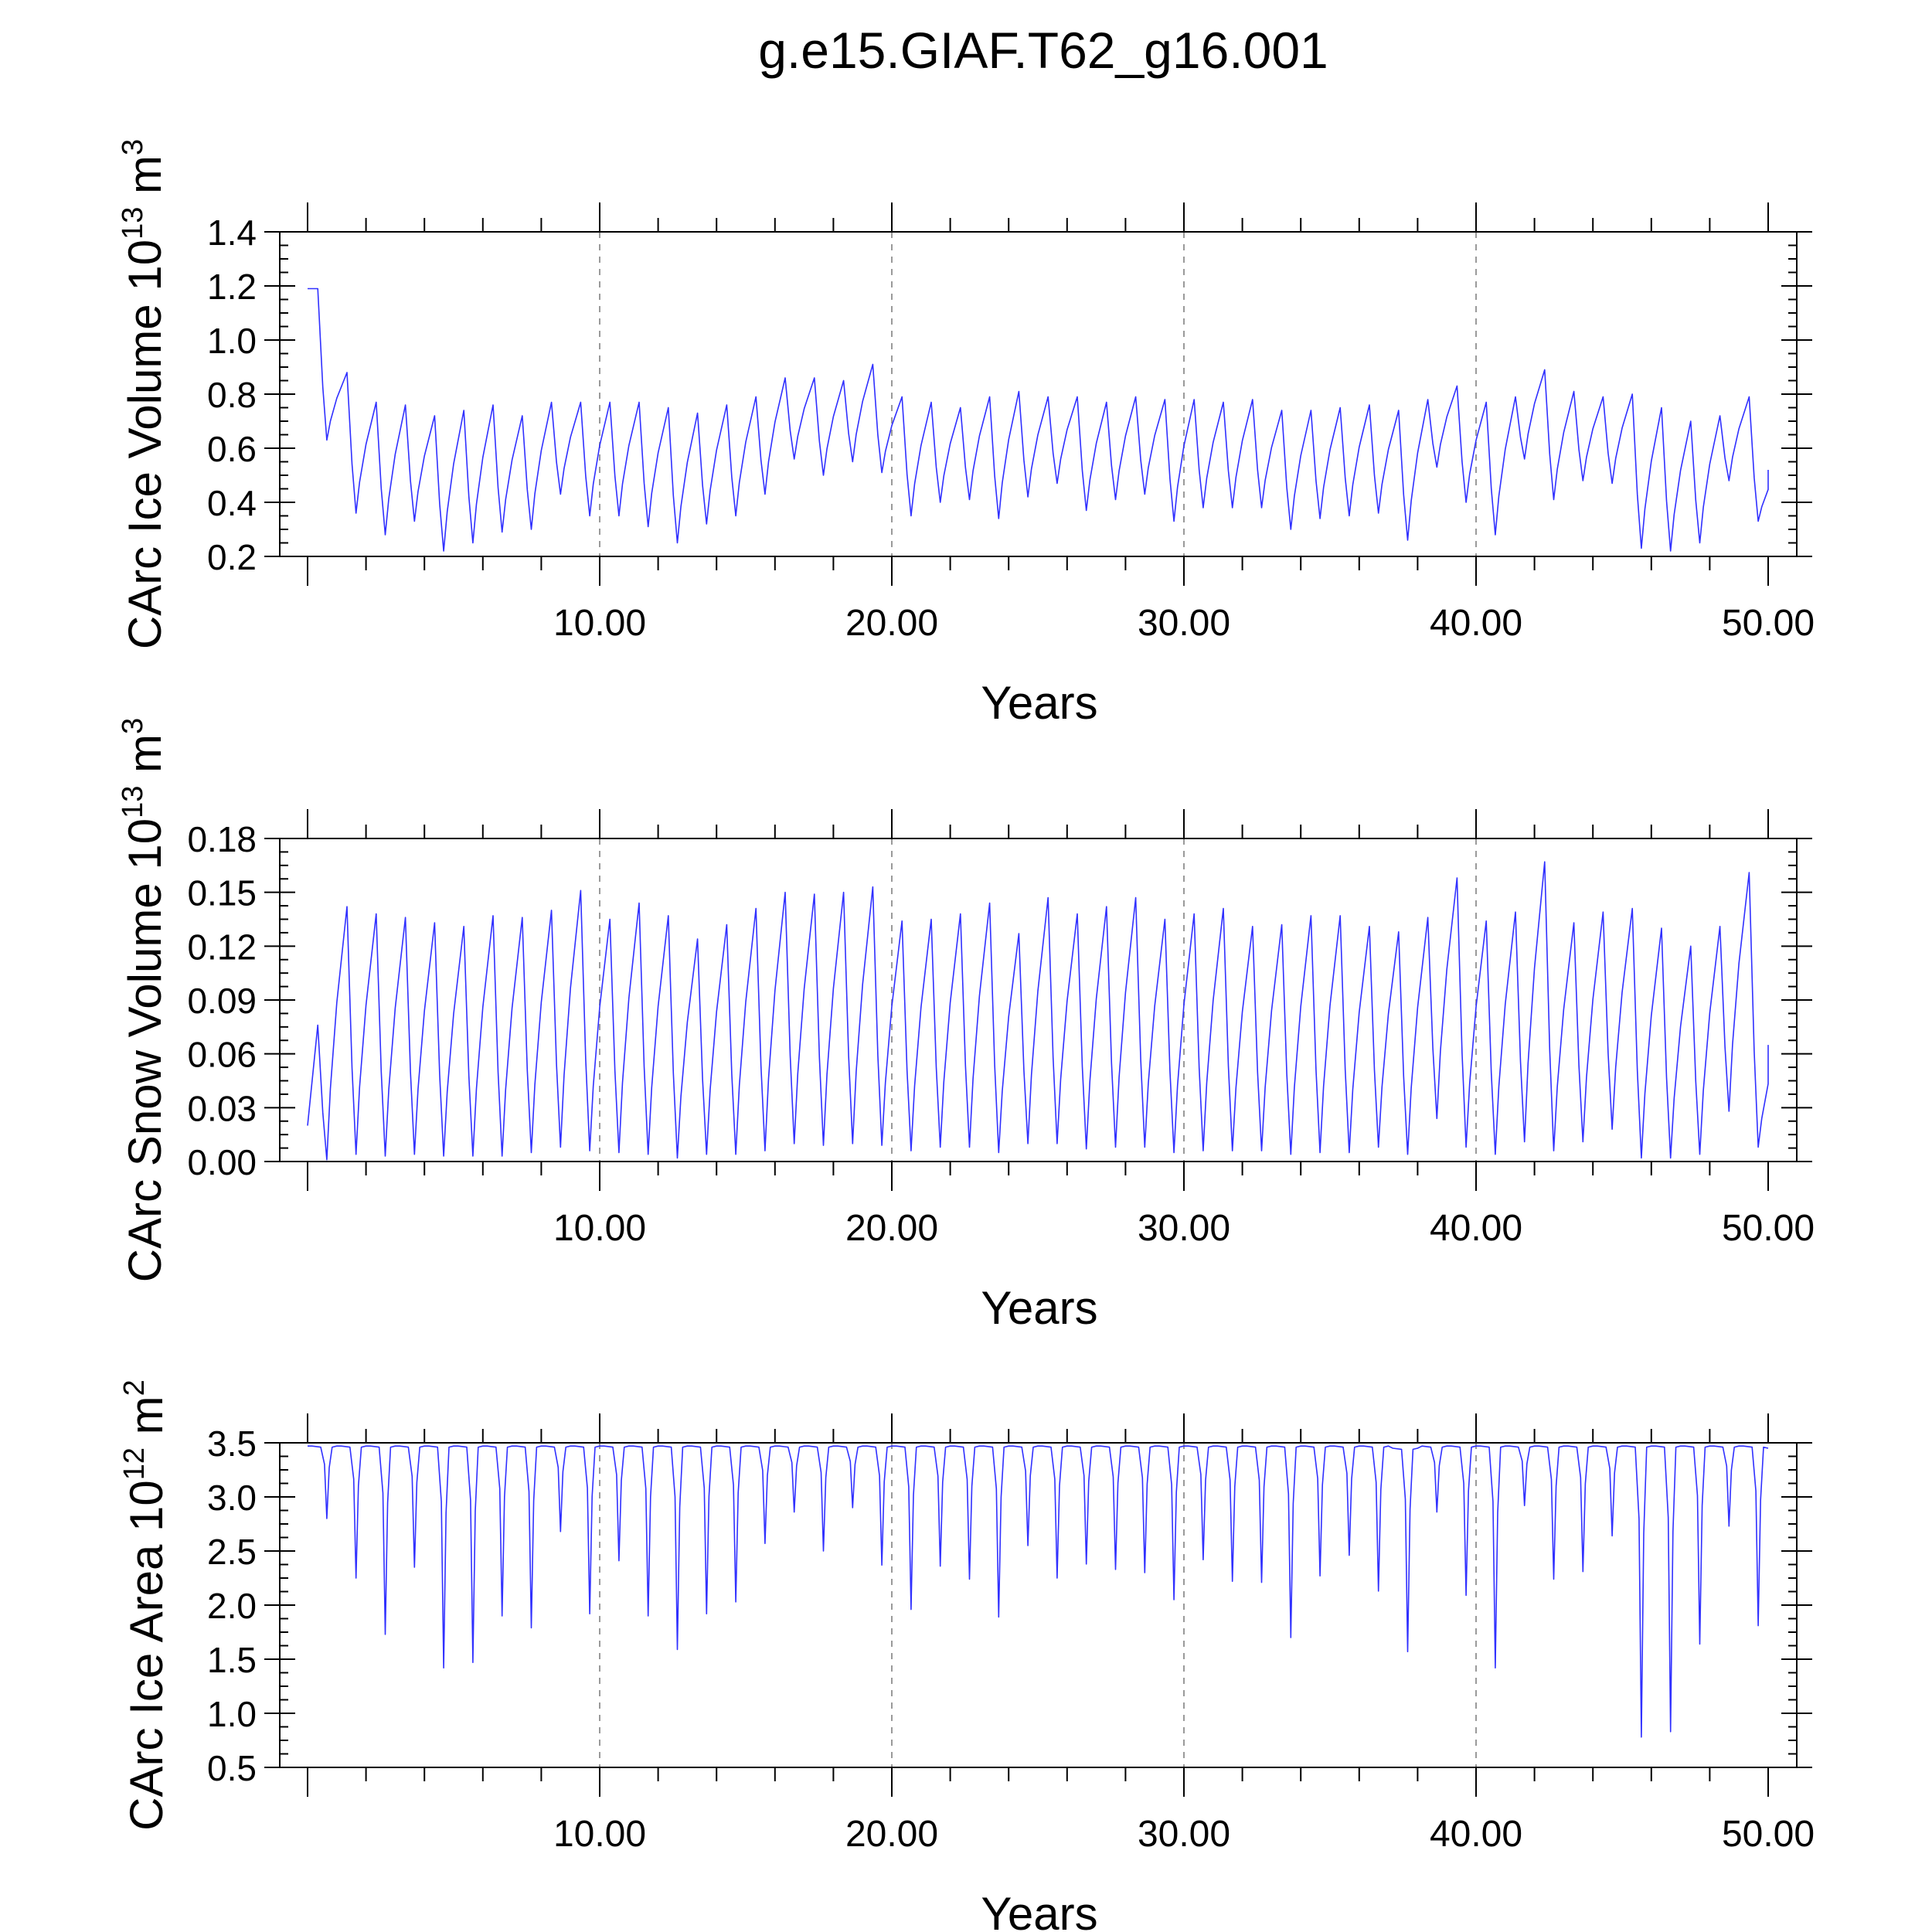 Image resolution: width=1932 pixels, height=1932 pixels. What do you see at coordinates (135, 1463) in the screenshot?
I see `y-axis-label-exponent: 12` at bounding box center [135, 1463].